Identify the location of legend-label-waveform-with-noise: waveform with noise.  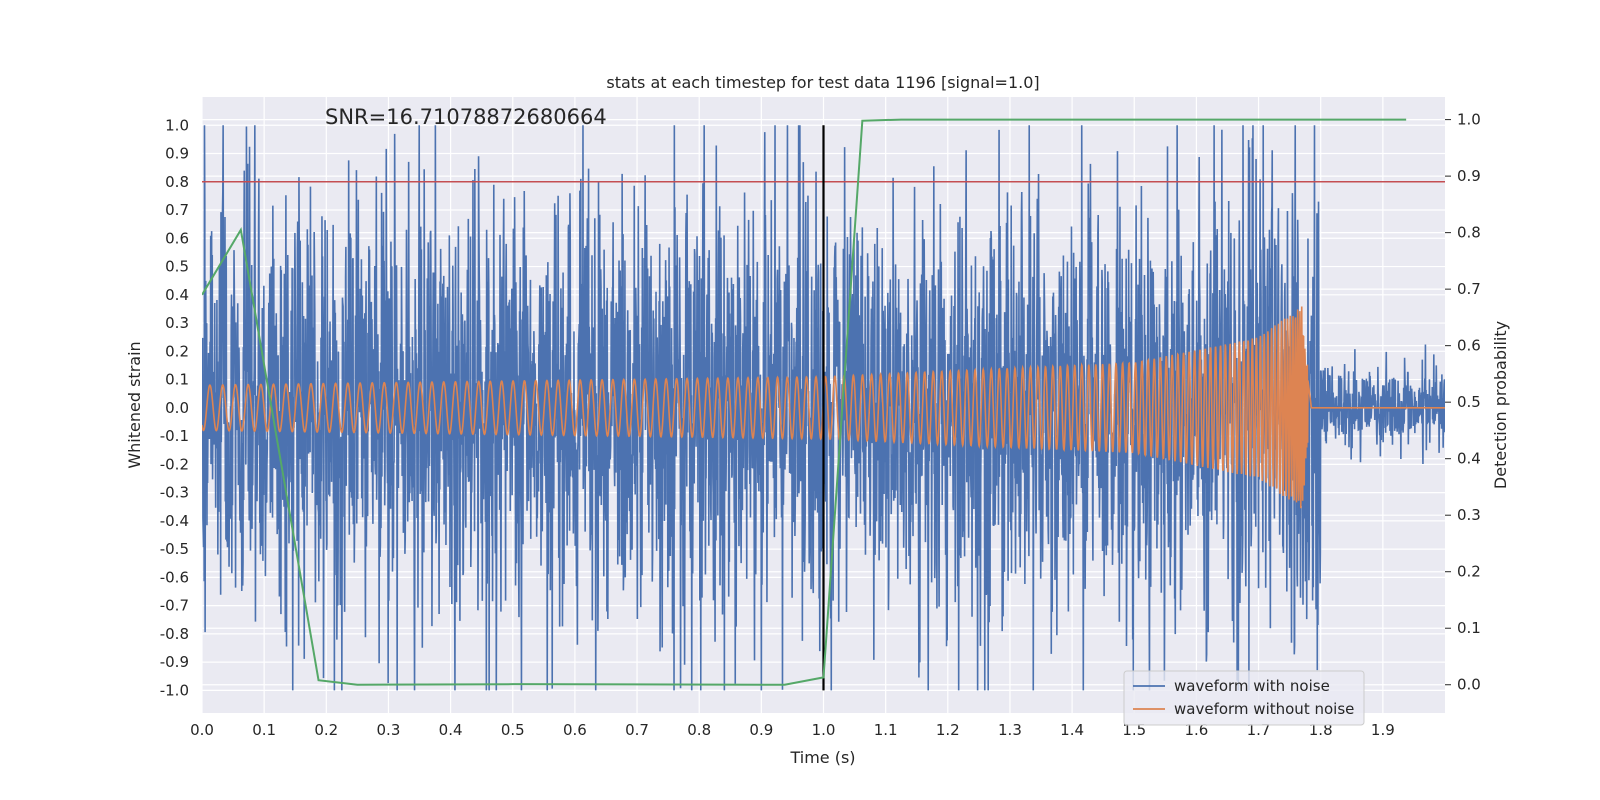
(1252, 686).